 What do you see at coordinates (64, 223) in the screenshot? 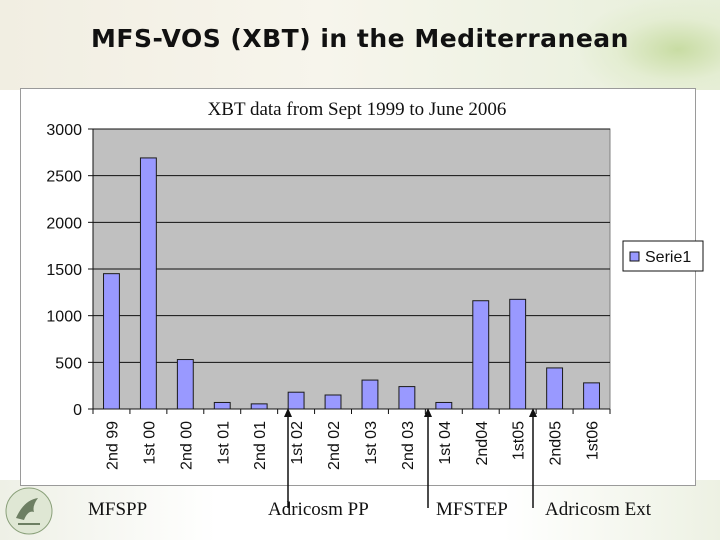
I see `y-tick-label: 2000` at bounding box center [64, 223].